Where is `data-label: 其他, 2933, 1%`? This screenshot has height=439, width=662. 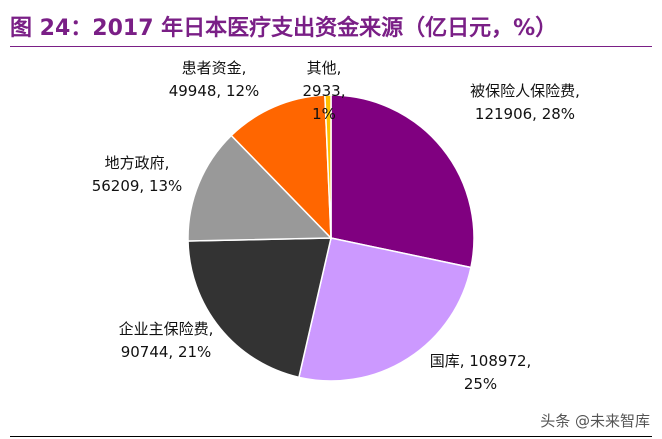 data-label: 其他, 2933, 1% is located at coordinates (324, 91).